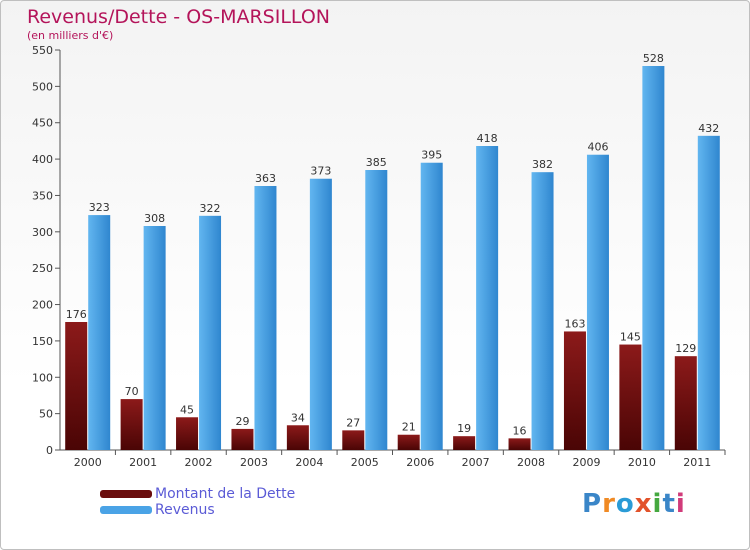 The image size is (750, 550). What do you see at coordinates (476, 462) in the screenshot?
I see `x-tick-label: 2007` at bounding box center [476, 462].